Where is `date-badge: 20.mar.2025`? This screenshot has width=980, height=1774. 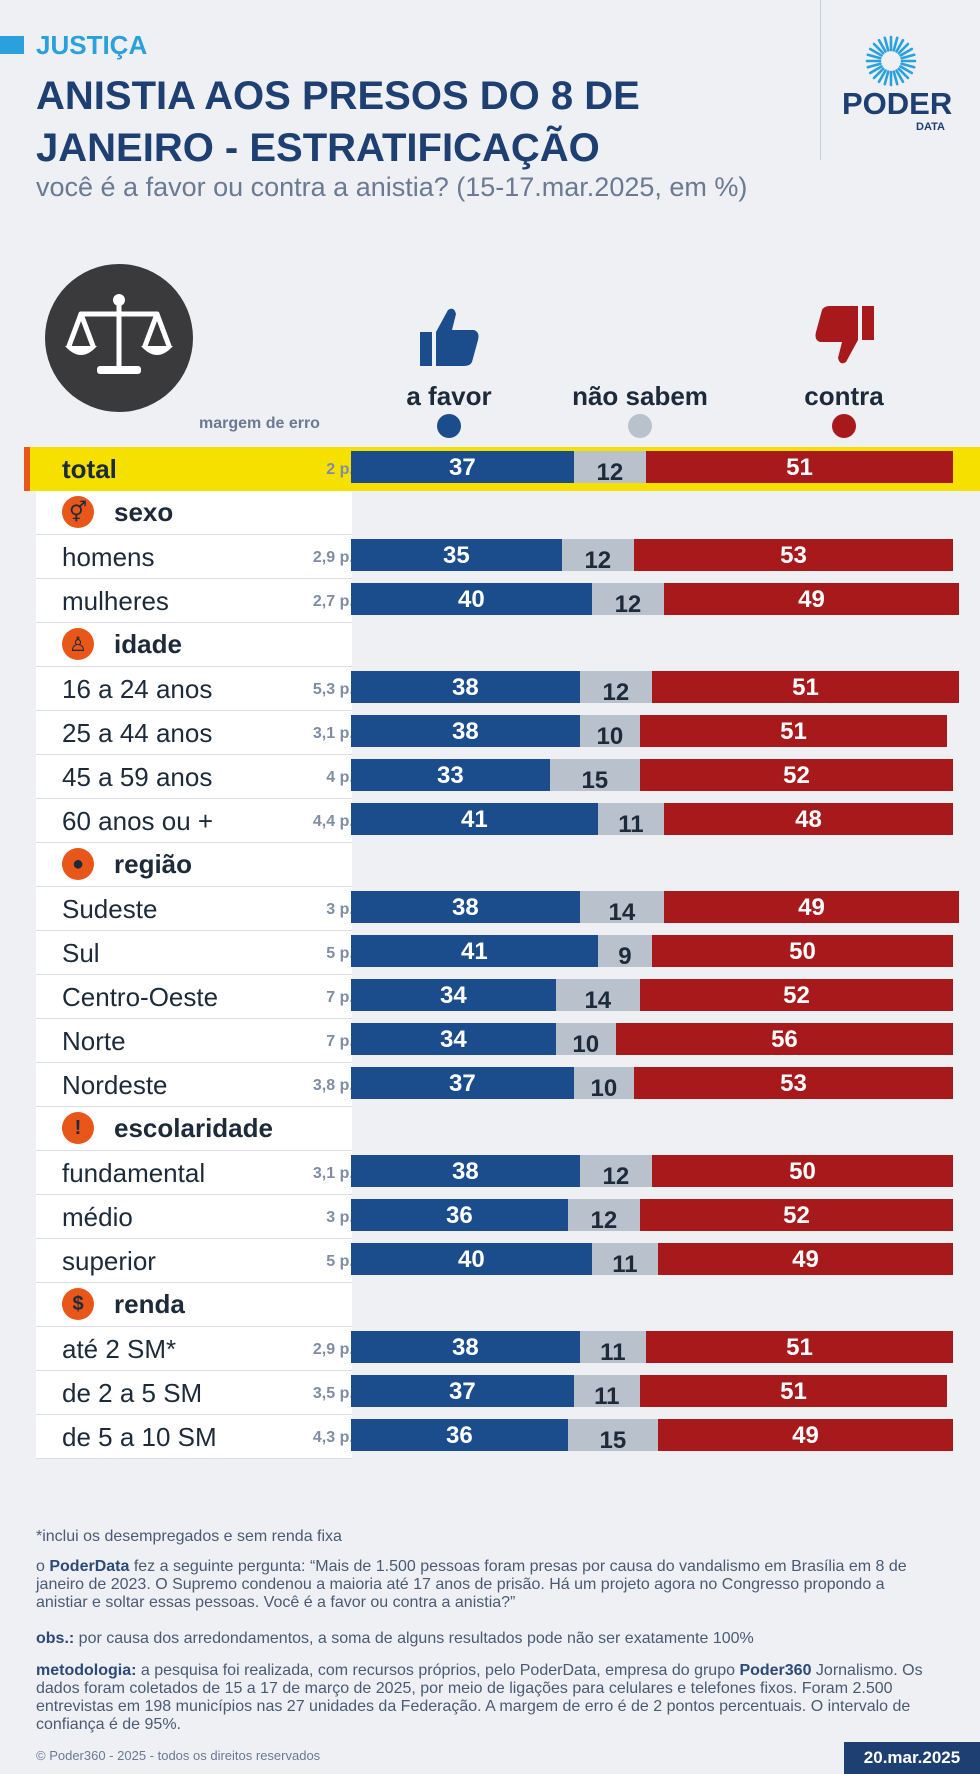 date-badge: 20.mar.2025 is located at coordinates (912, 1758).